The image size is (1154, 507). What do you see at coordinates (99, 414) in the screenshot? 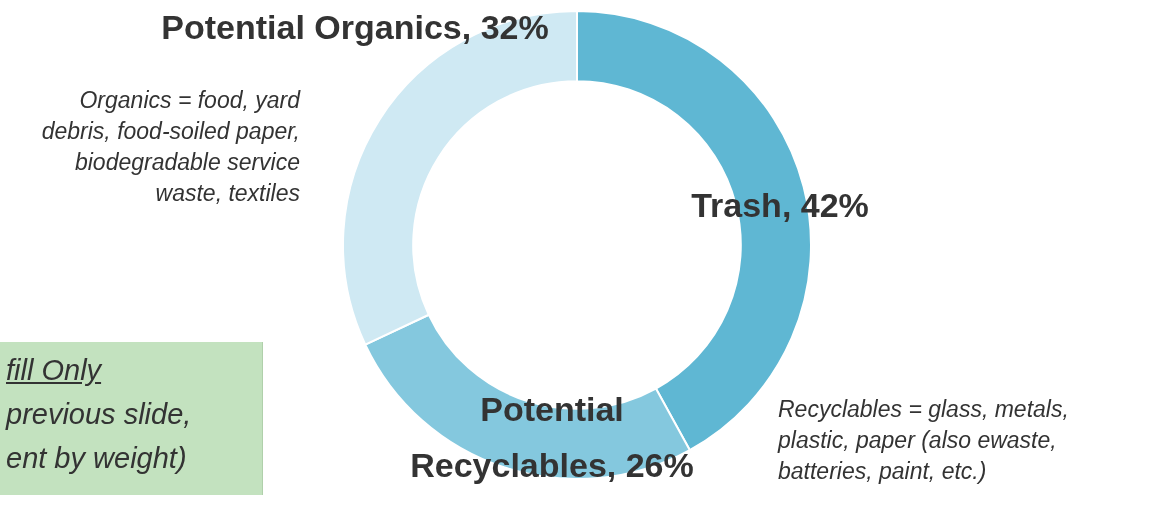
I see `text: previous slide,` at bounding box center [99, 414].